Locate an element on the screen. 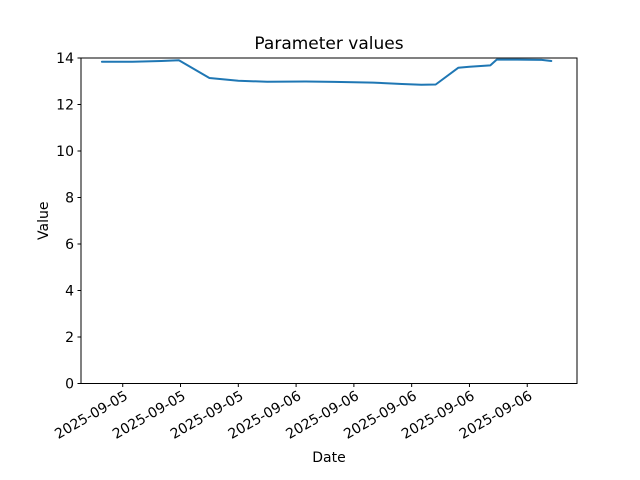  y-tick-label: 4 is located at coordinates (69, 291).